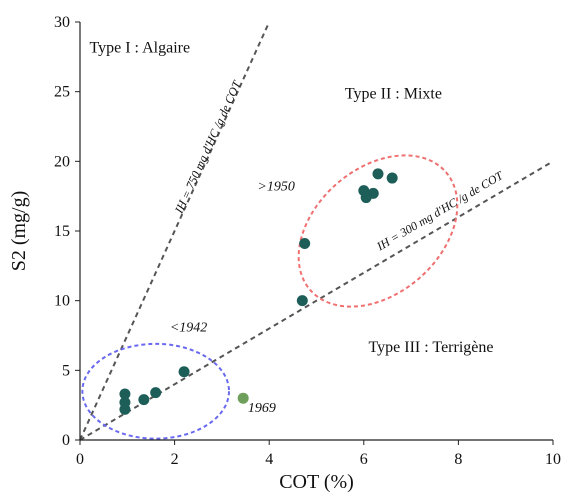 Image resolution: width=565 pixels, height=493 pixels. I want to click on x-tick-label: 2, so click(175, 459).